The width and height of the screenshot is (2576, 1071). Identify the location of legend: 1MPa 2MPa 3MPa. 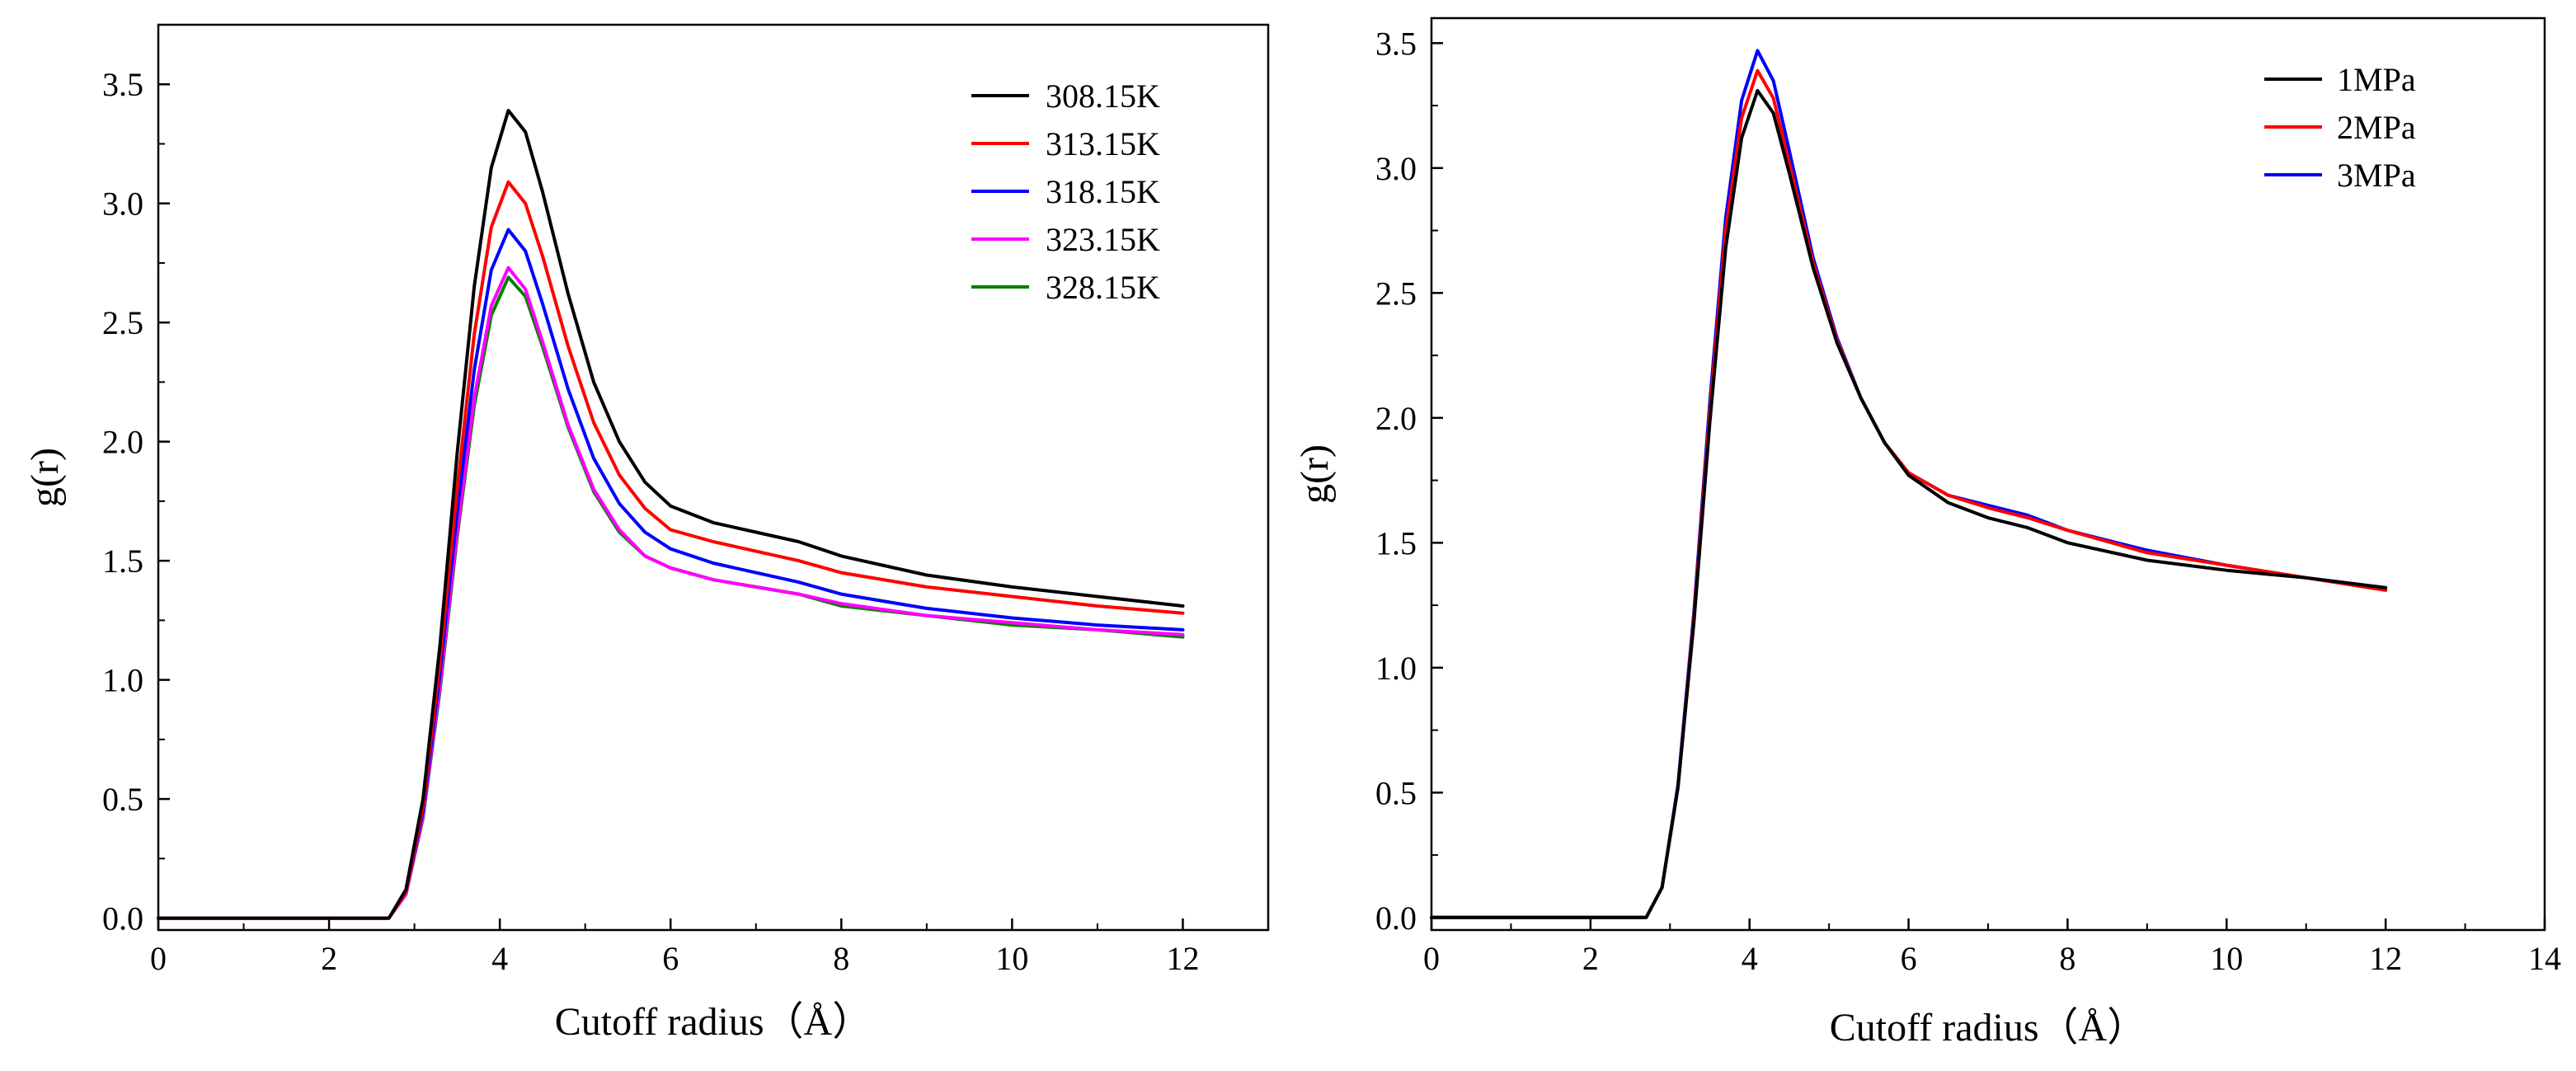
(2340, 127).